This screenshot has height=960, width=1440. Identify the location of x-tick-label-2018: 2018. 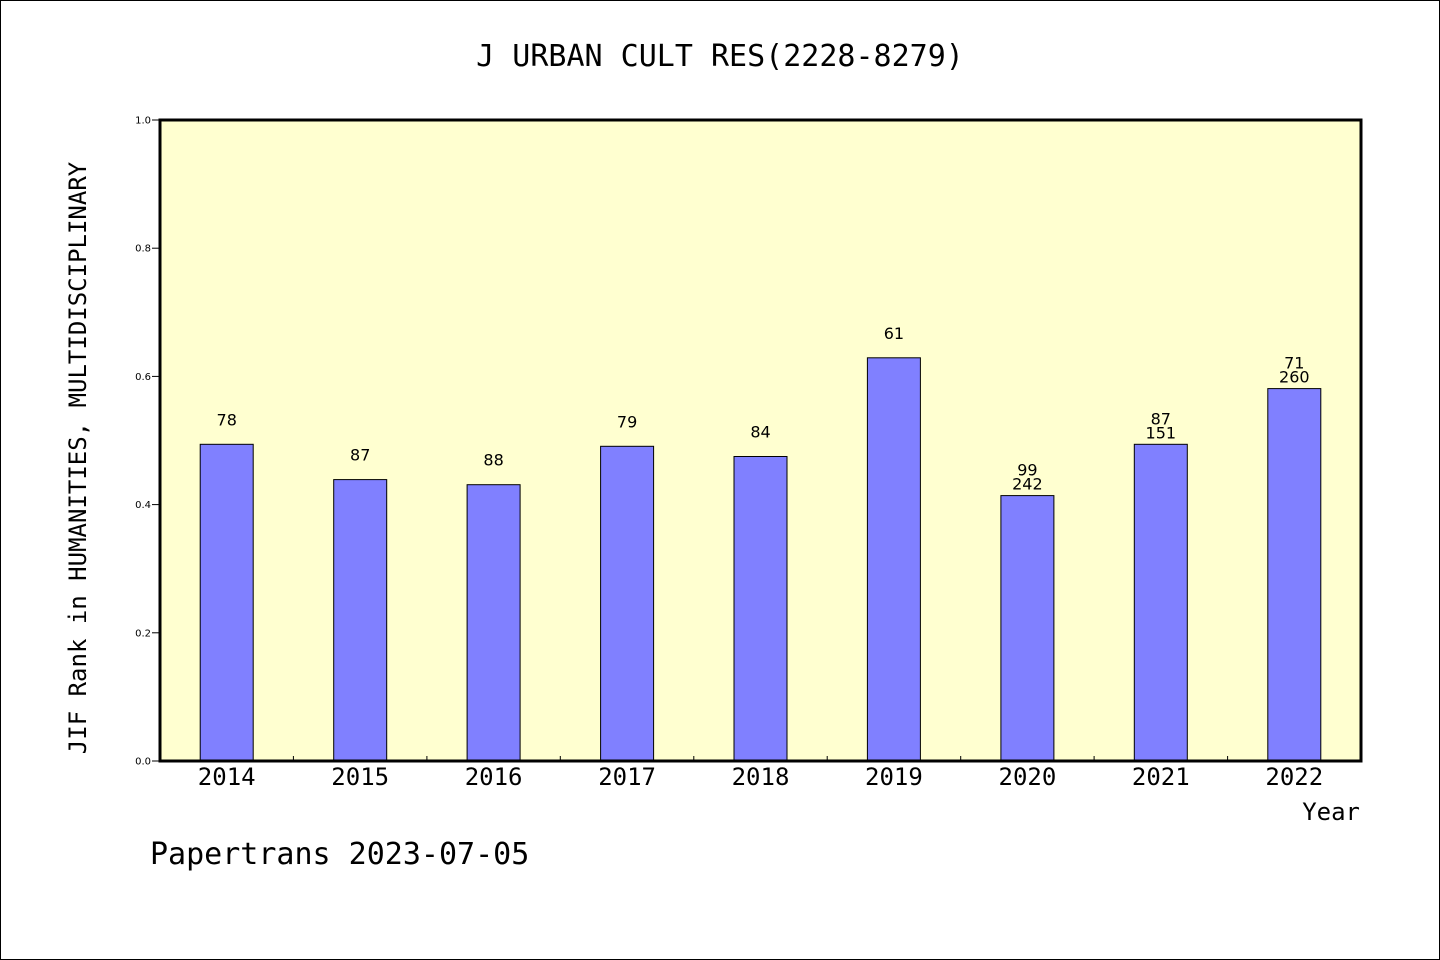
(761, 777).